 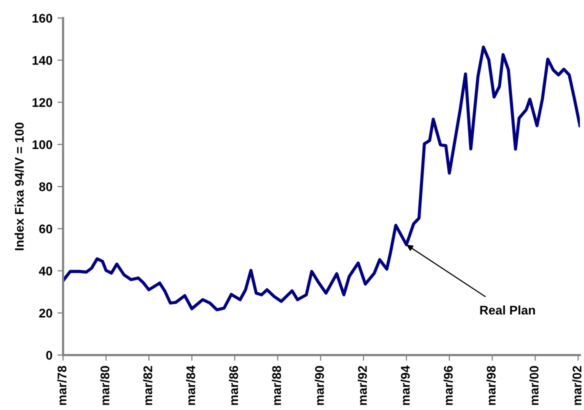 What do you see at coordinates (534, 385) in the screenshot?
I see `x-tick-label: mar/00` at bounding box center [534, 385].